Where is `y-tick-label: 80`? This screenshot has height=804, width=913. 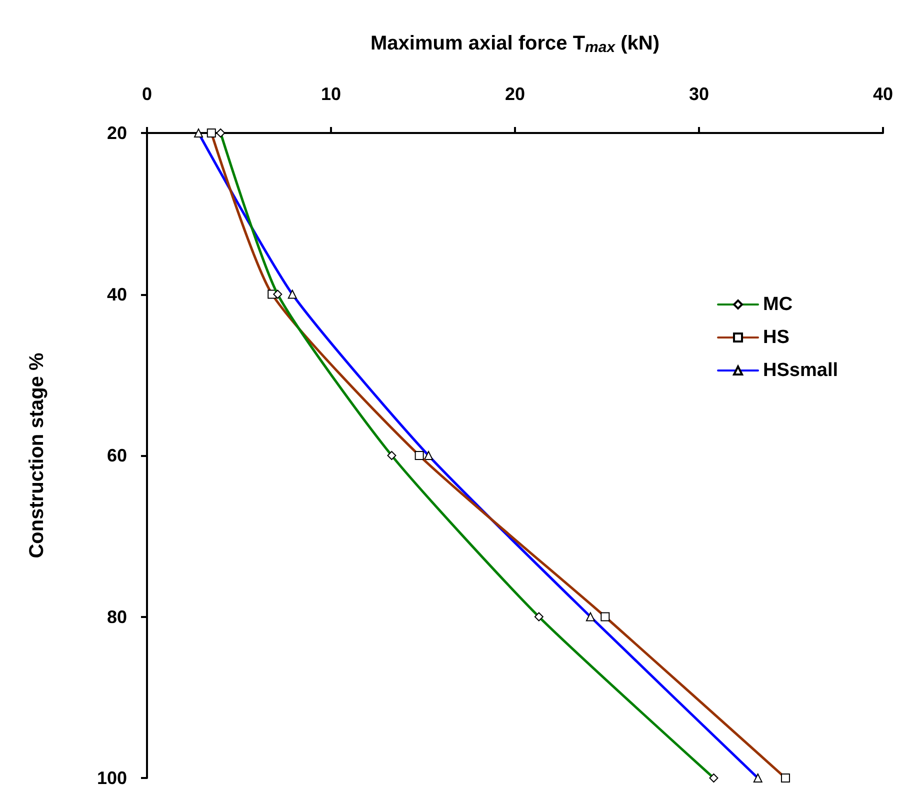 y-tick-label: 80 is located at coordinates (116, 616).